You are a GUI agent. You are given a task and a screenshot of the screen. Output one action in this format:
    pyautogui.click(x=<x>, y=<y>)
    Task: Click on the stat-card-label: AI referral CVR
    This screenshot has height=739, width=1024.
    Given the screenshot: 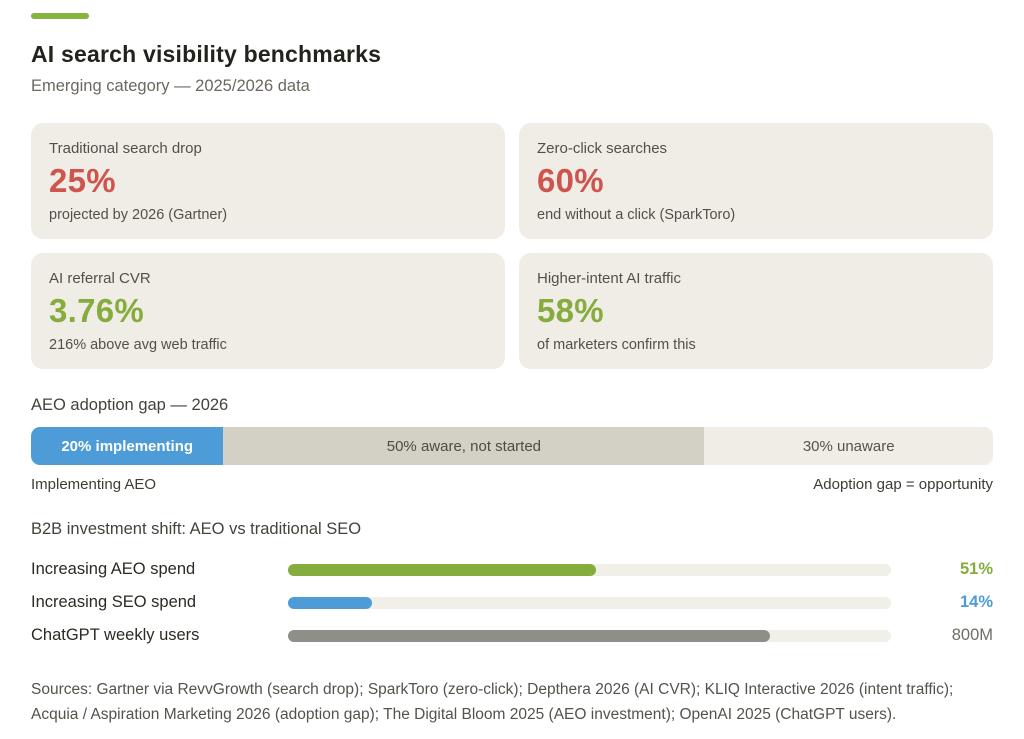 What is the action you would take?
    pyautogui.click(x=100, y=278)
    